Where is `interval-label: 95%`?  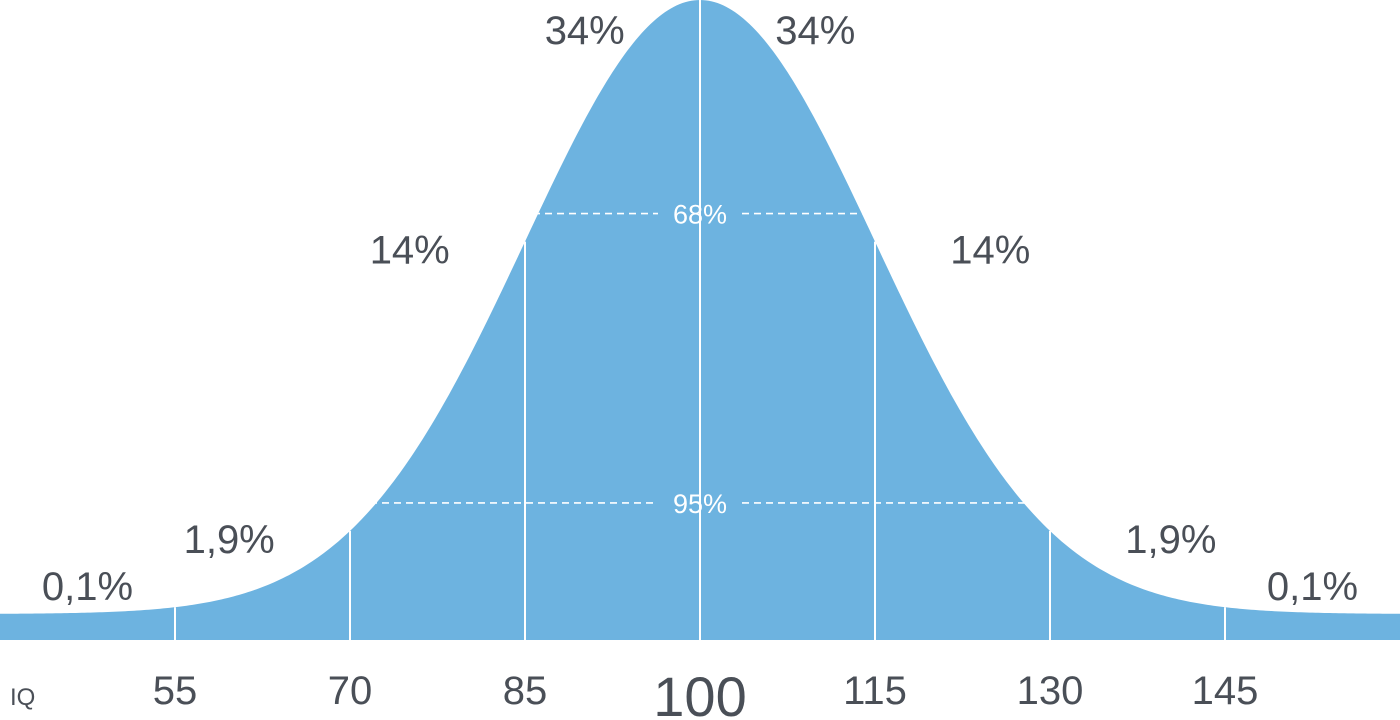 interval-label: 95% is located at coordinates (700, 504).